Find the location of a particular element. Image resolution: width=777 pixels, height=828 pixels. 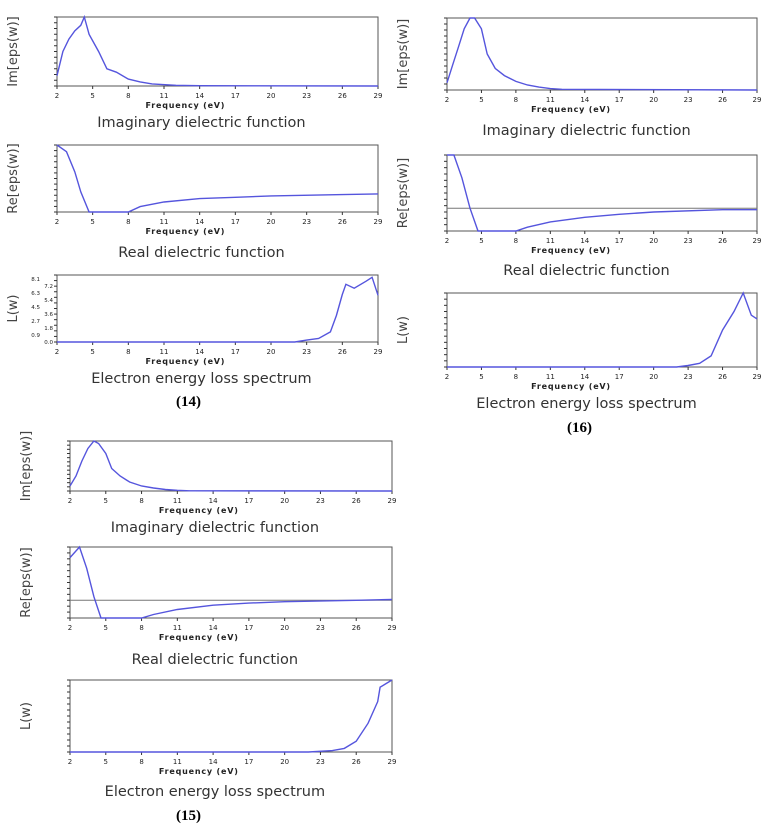

y-tick-label: 4.5 is located at coordinates (35, 308).